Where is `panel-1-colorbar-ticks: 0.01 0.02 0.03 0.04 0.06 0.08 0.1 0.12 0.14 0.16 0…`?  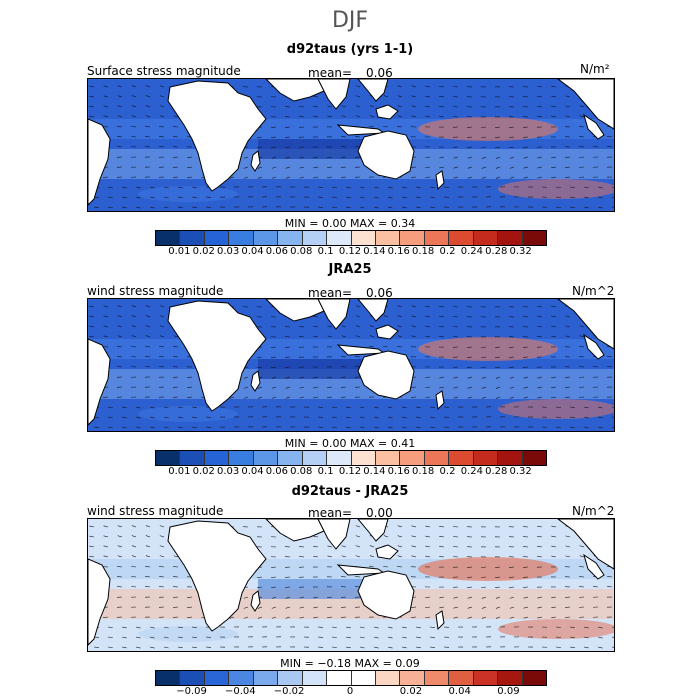 panel-1-colorbar-ticks: 0.01 0.02 0.03 0.04 0.06 0.08 0.1 0.12 0.14 0.16 0… is located at coordinates (350, 252).